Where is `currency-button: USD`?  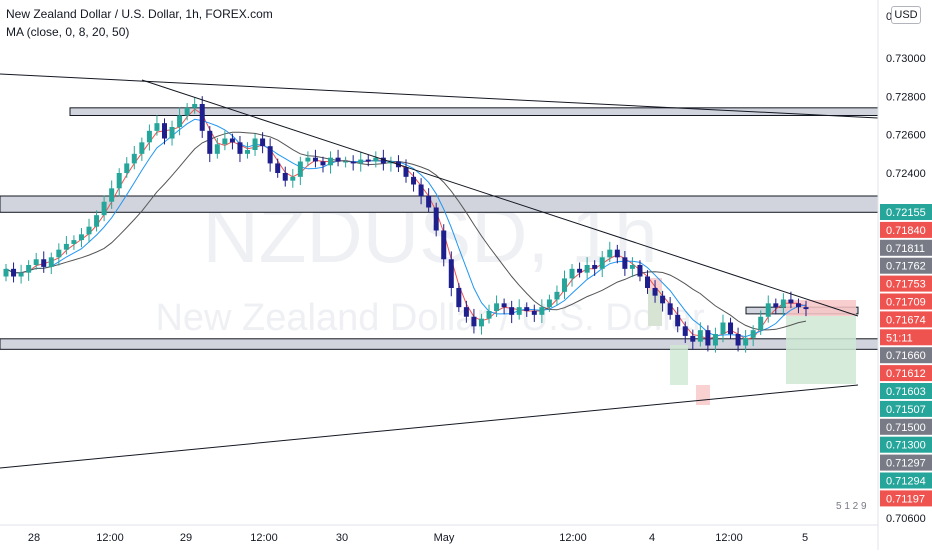
currency-button: USD is located at coordinates (906, 15).